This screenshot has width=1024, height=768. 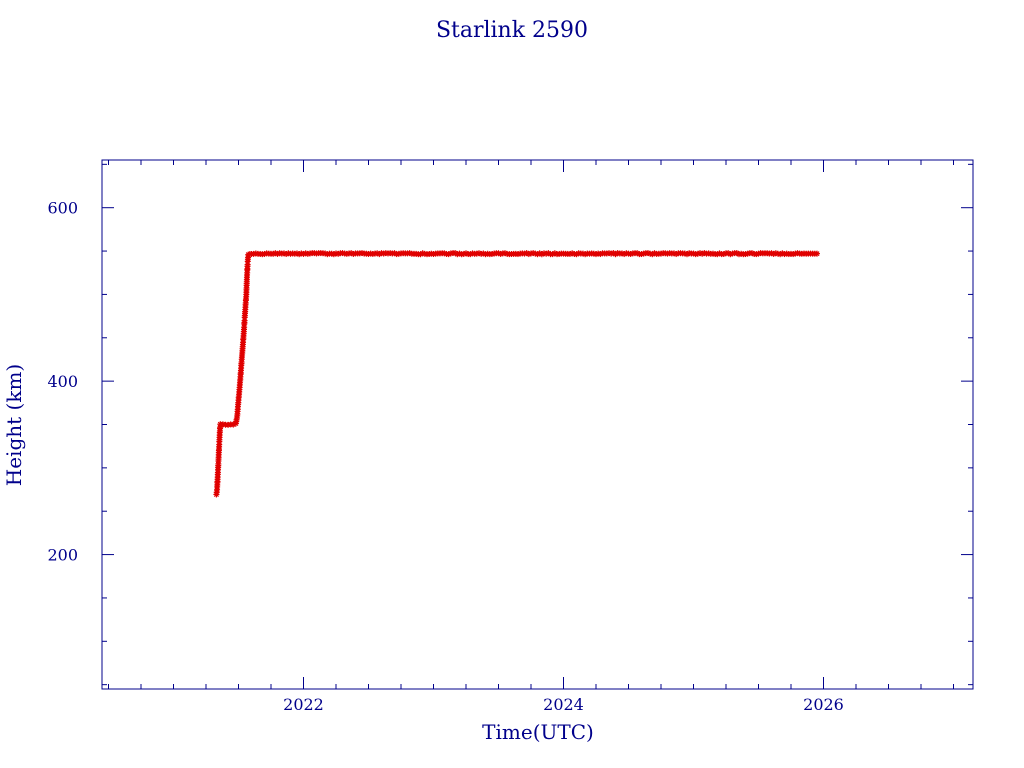 What do you see at coordinates (817, 254) in the screenshot?
I see `data-point` at bounding box center [817, 254].